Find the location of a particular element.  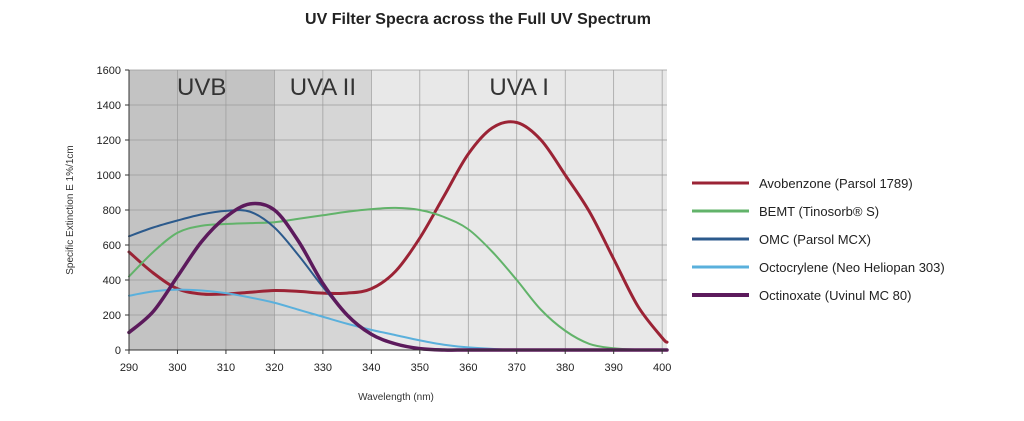

legend-label-3: Octocrylene (Neo Heliopan 303) is located at coordinates (852, 267).